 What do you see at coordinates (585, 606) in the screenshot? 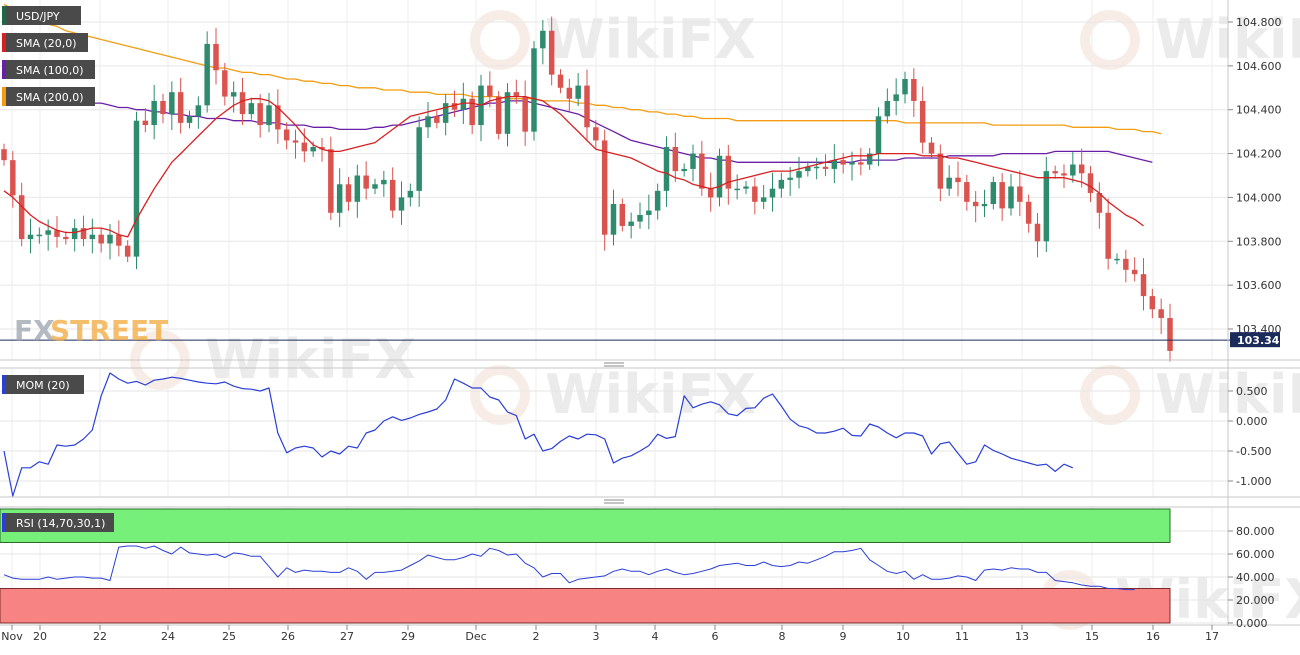
I see `rsi-oversold-band` at bounding box center [585, 606].